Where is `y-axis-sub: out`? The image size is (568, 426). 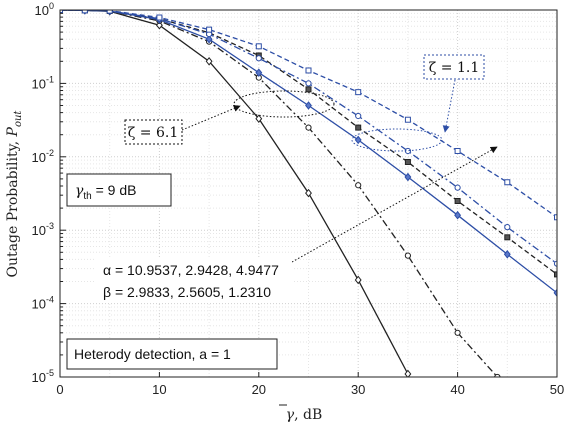
y-axis-sub: out is located at coordinates (18, 118).